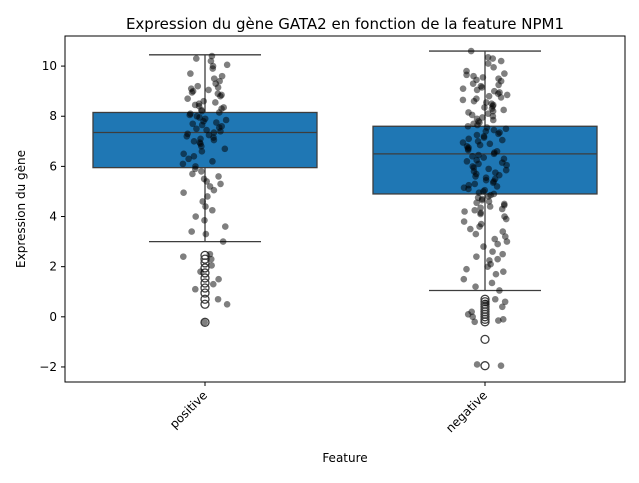 The width and height of the screenshot is (639, 483). What do you see at coordinates (344, 458) in the screenshot?
I see `x-axis-label: Feature` at bounding box center [344, 458].